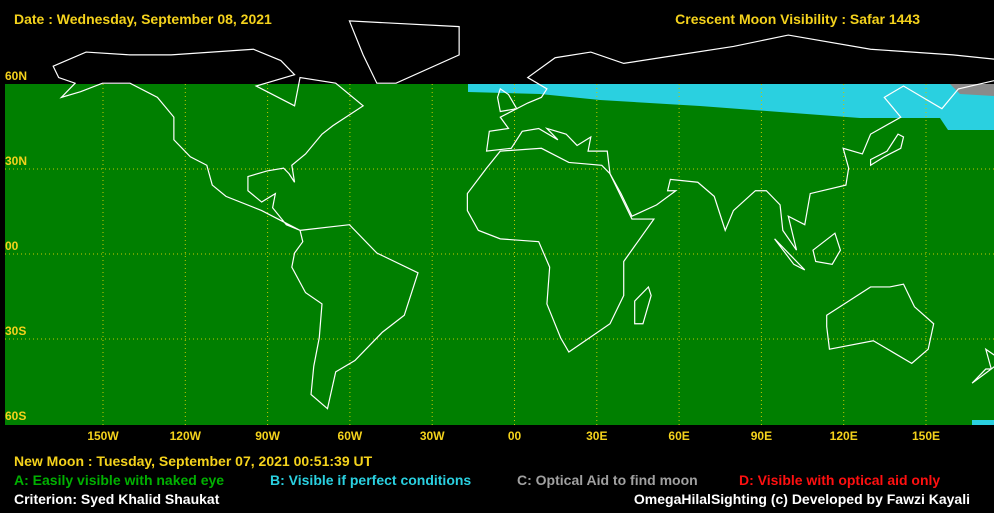  Describe the element at coordinates (560, 250) in the screenshot. I see `coast-africa` at that location.